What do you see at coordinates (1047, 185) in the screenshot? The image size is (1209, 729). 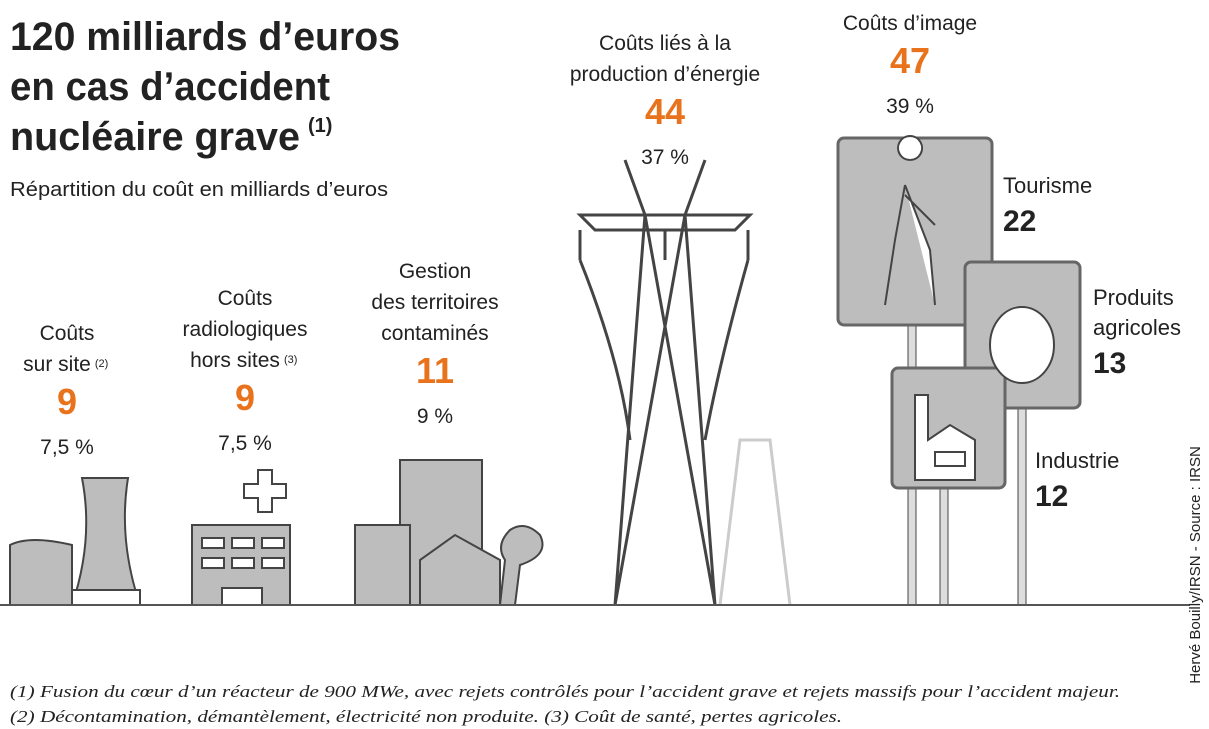 I see `image-cost-label: Tourisme` at bounding box center [1047, 185].